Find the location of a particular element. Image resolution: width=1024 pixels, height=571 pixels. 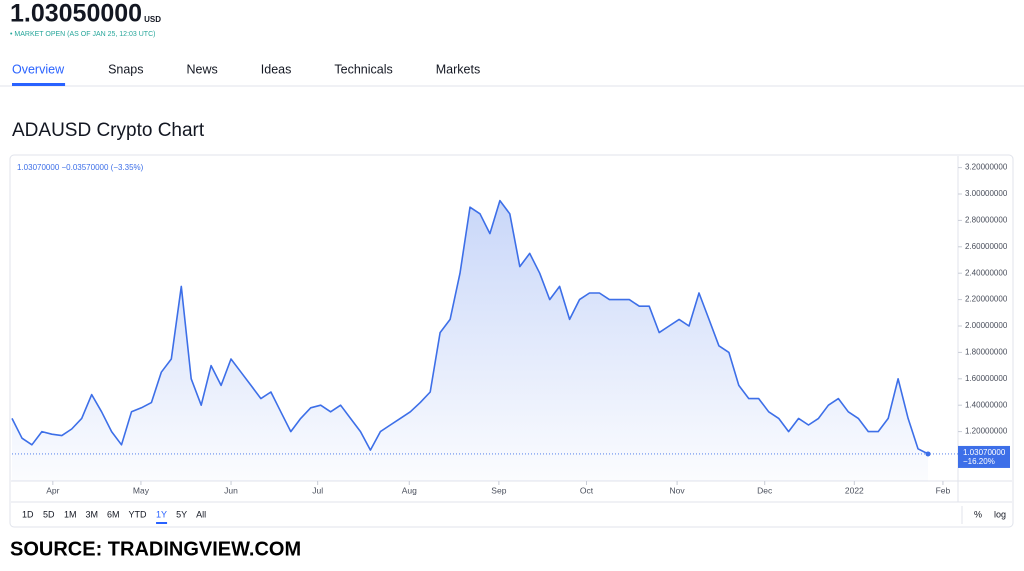

range-button: 1D is located at coordinates (28, 514).